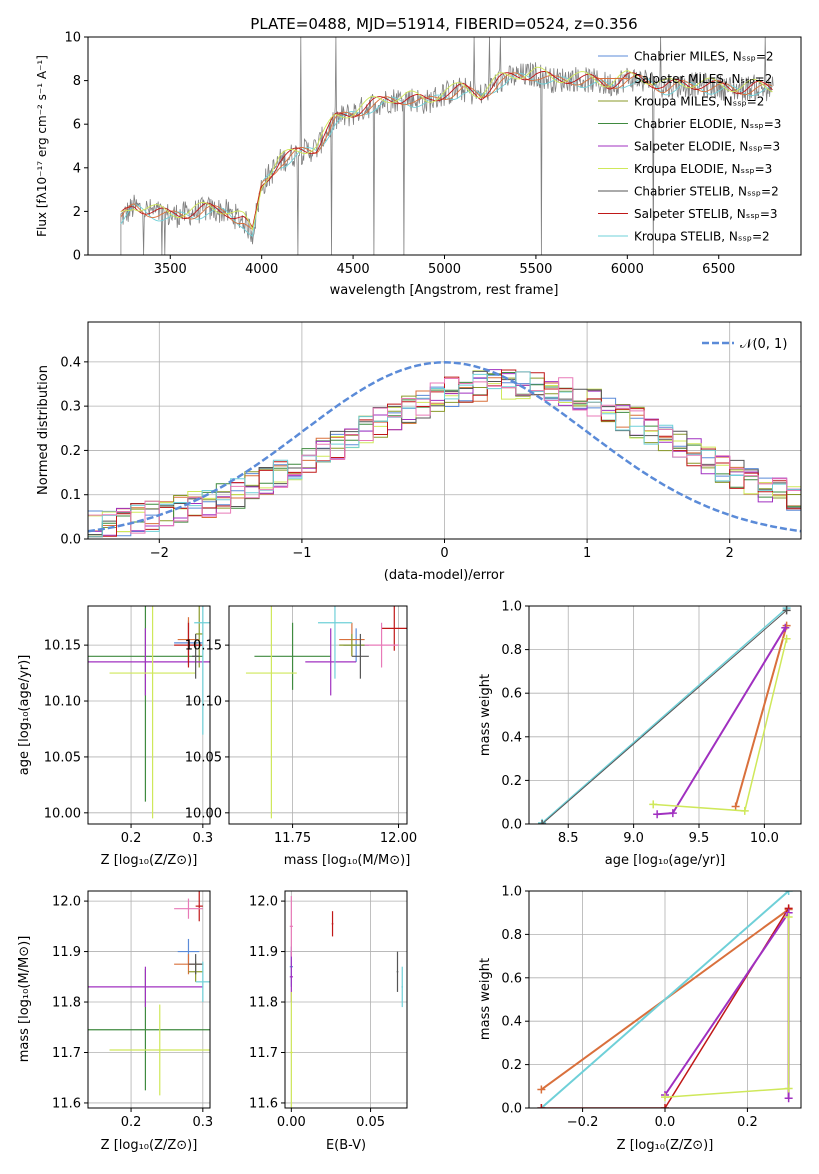  I want to click on age_vs_z-ytick-label: 10.05, so click(62, 757).